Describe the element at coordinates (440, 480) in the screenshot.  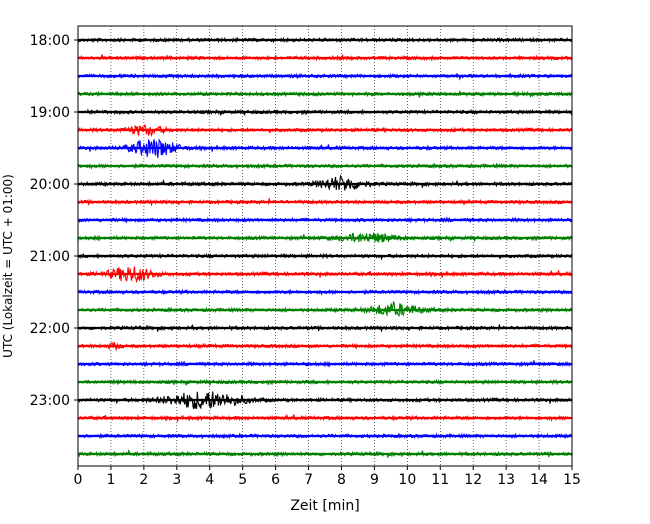
I see `x-tick-label: 11` at that location.